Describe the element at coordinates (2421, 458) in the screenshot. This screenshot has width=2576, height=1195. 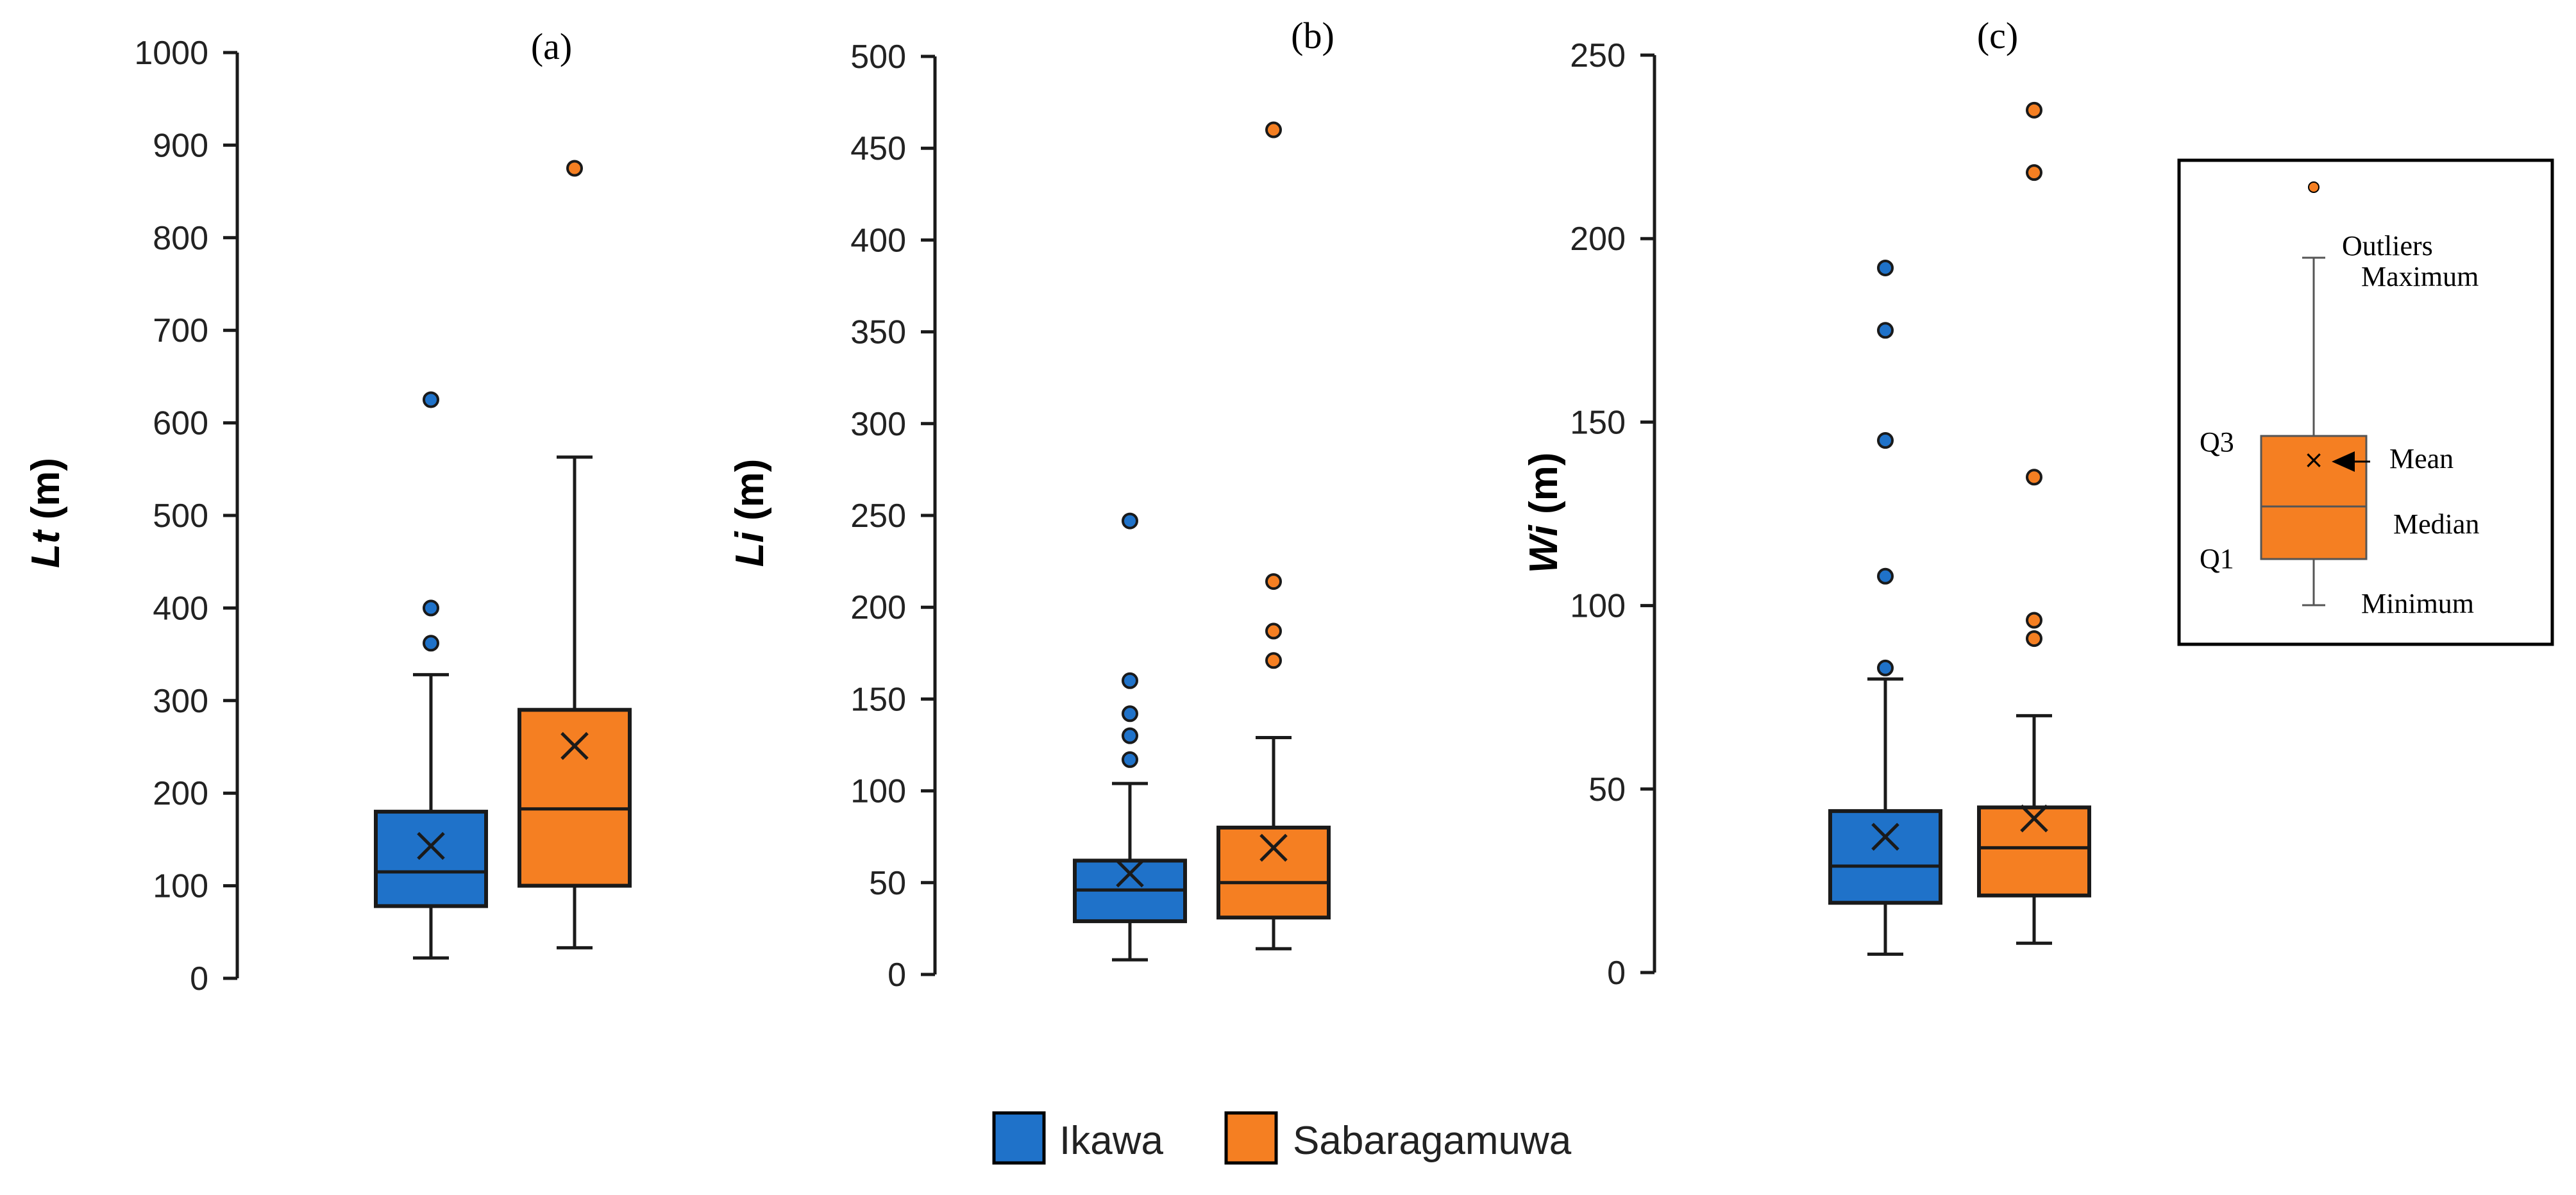
I see `legend-label-mean: Mean` at that location.